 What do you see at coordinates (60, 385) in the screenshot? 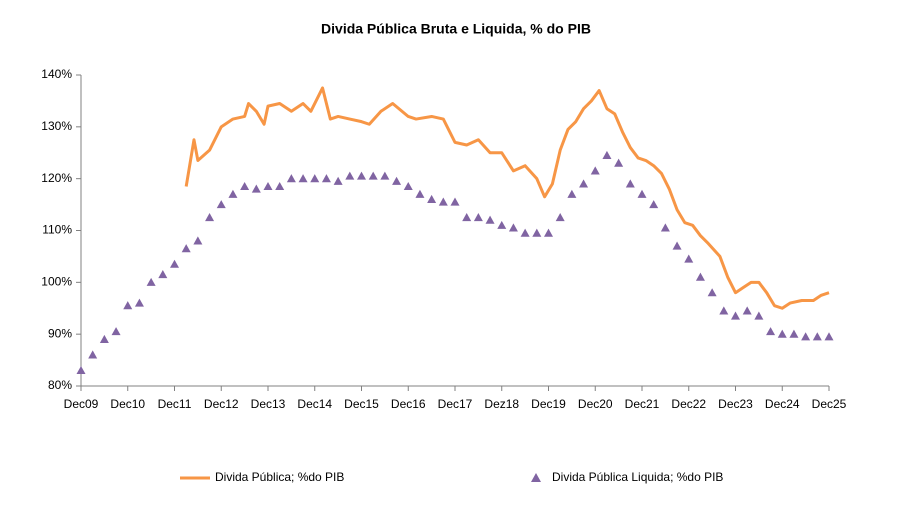
I see `y-tick-label: 80%` at bounding box center [60, 385].